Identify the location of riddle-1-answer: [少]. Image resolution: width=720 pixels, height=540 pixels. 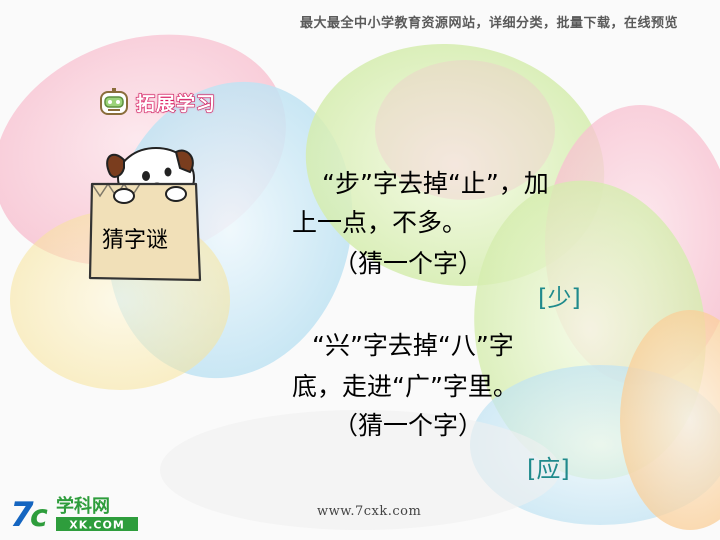
(559, 298).